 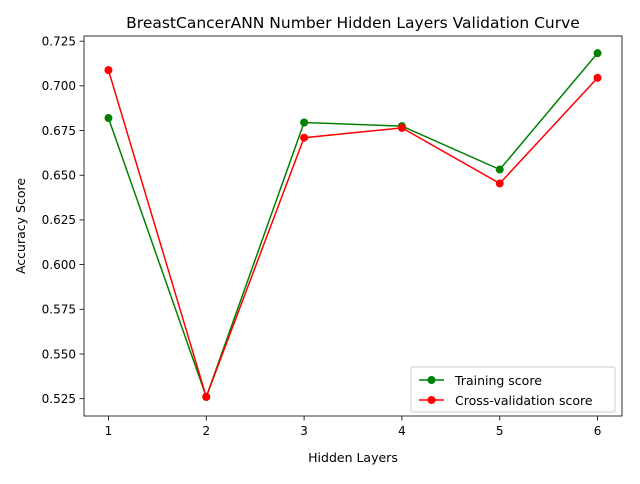 What do you see at coordinates (304, 431) in the screenshot?
I see `x-tick-label: 3` at bounding box center [304, 431].